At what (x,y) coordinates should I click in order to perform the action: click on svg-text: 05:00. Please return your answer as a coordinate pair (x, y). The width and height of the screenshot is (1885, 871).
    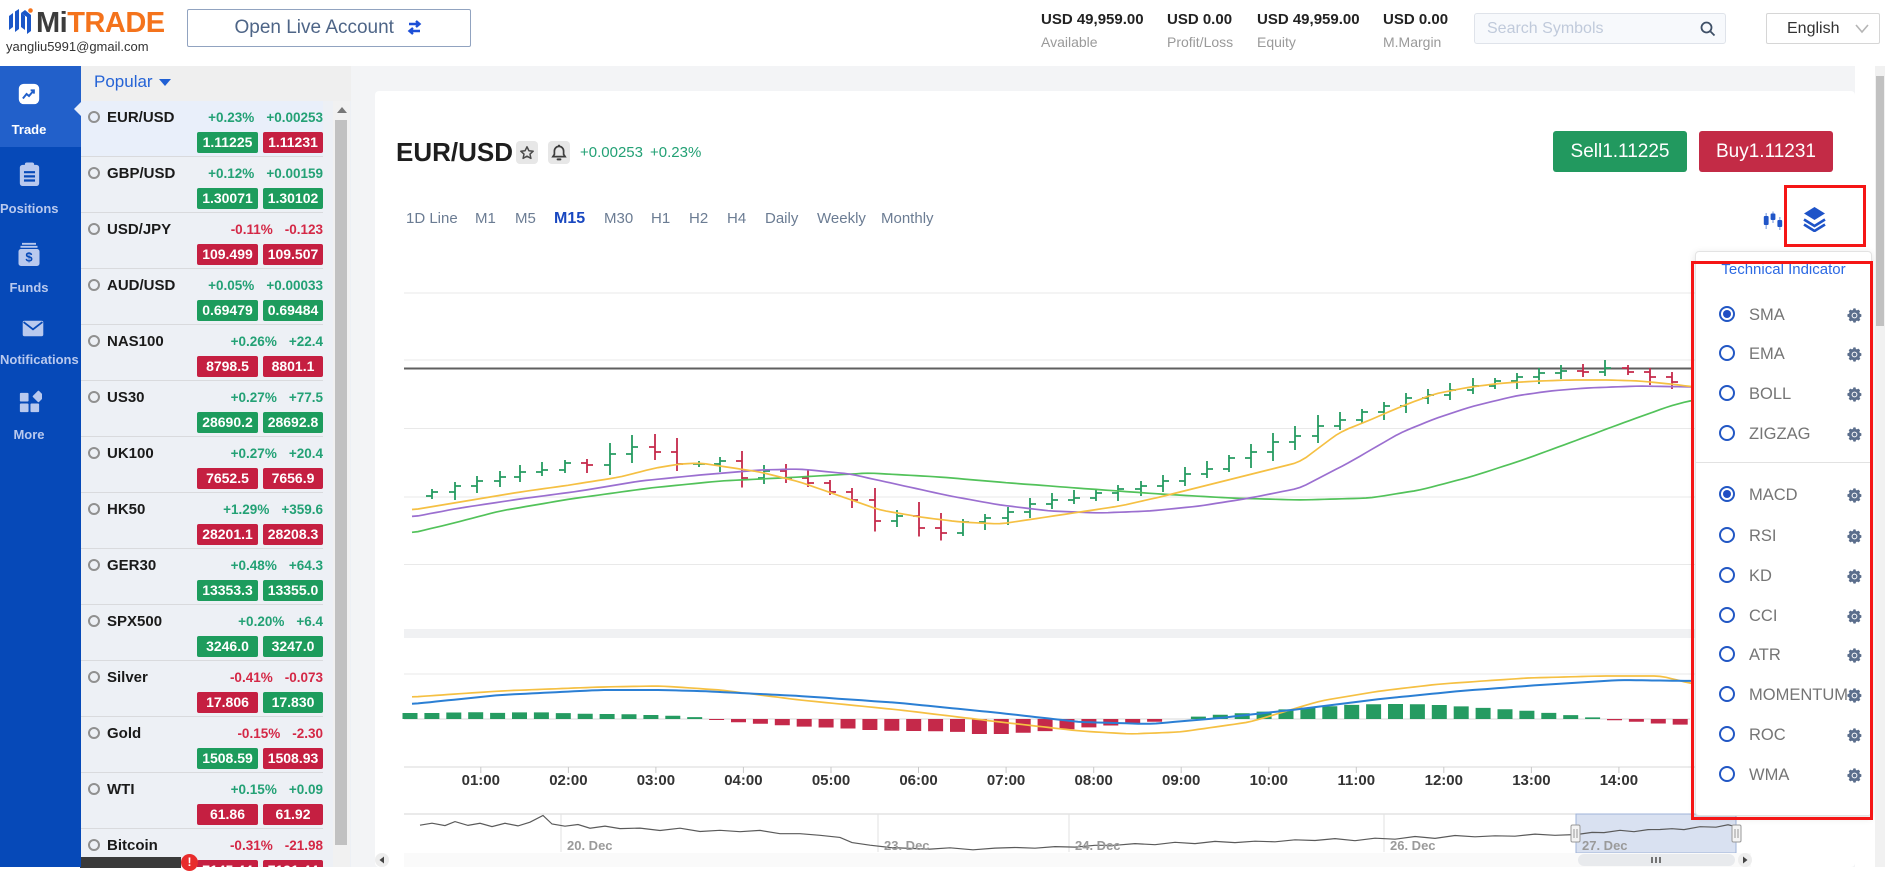
    Looking at the image, I should click on (831, 780).